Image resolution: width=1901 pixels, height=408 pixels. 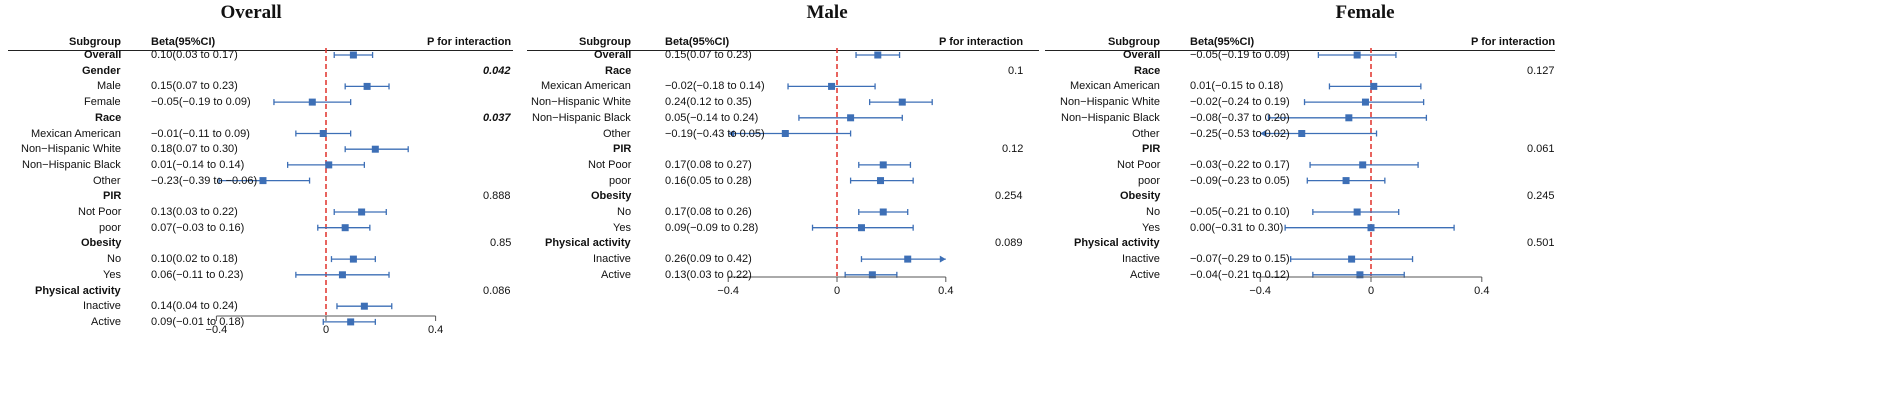 What do you see at coordinates (1237, 227) in the screenshot?
I see `row-beta: 0.00(−0.31 to 0.30)` at bounding box center [1237, 227].